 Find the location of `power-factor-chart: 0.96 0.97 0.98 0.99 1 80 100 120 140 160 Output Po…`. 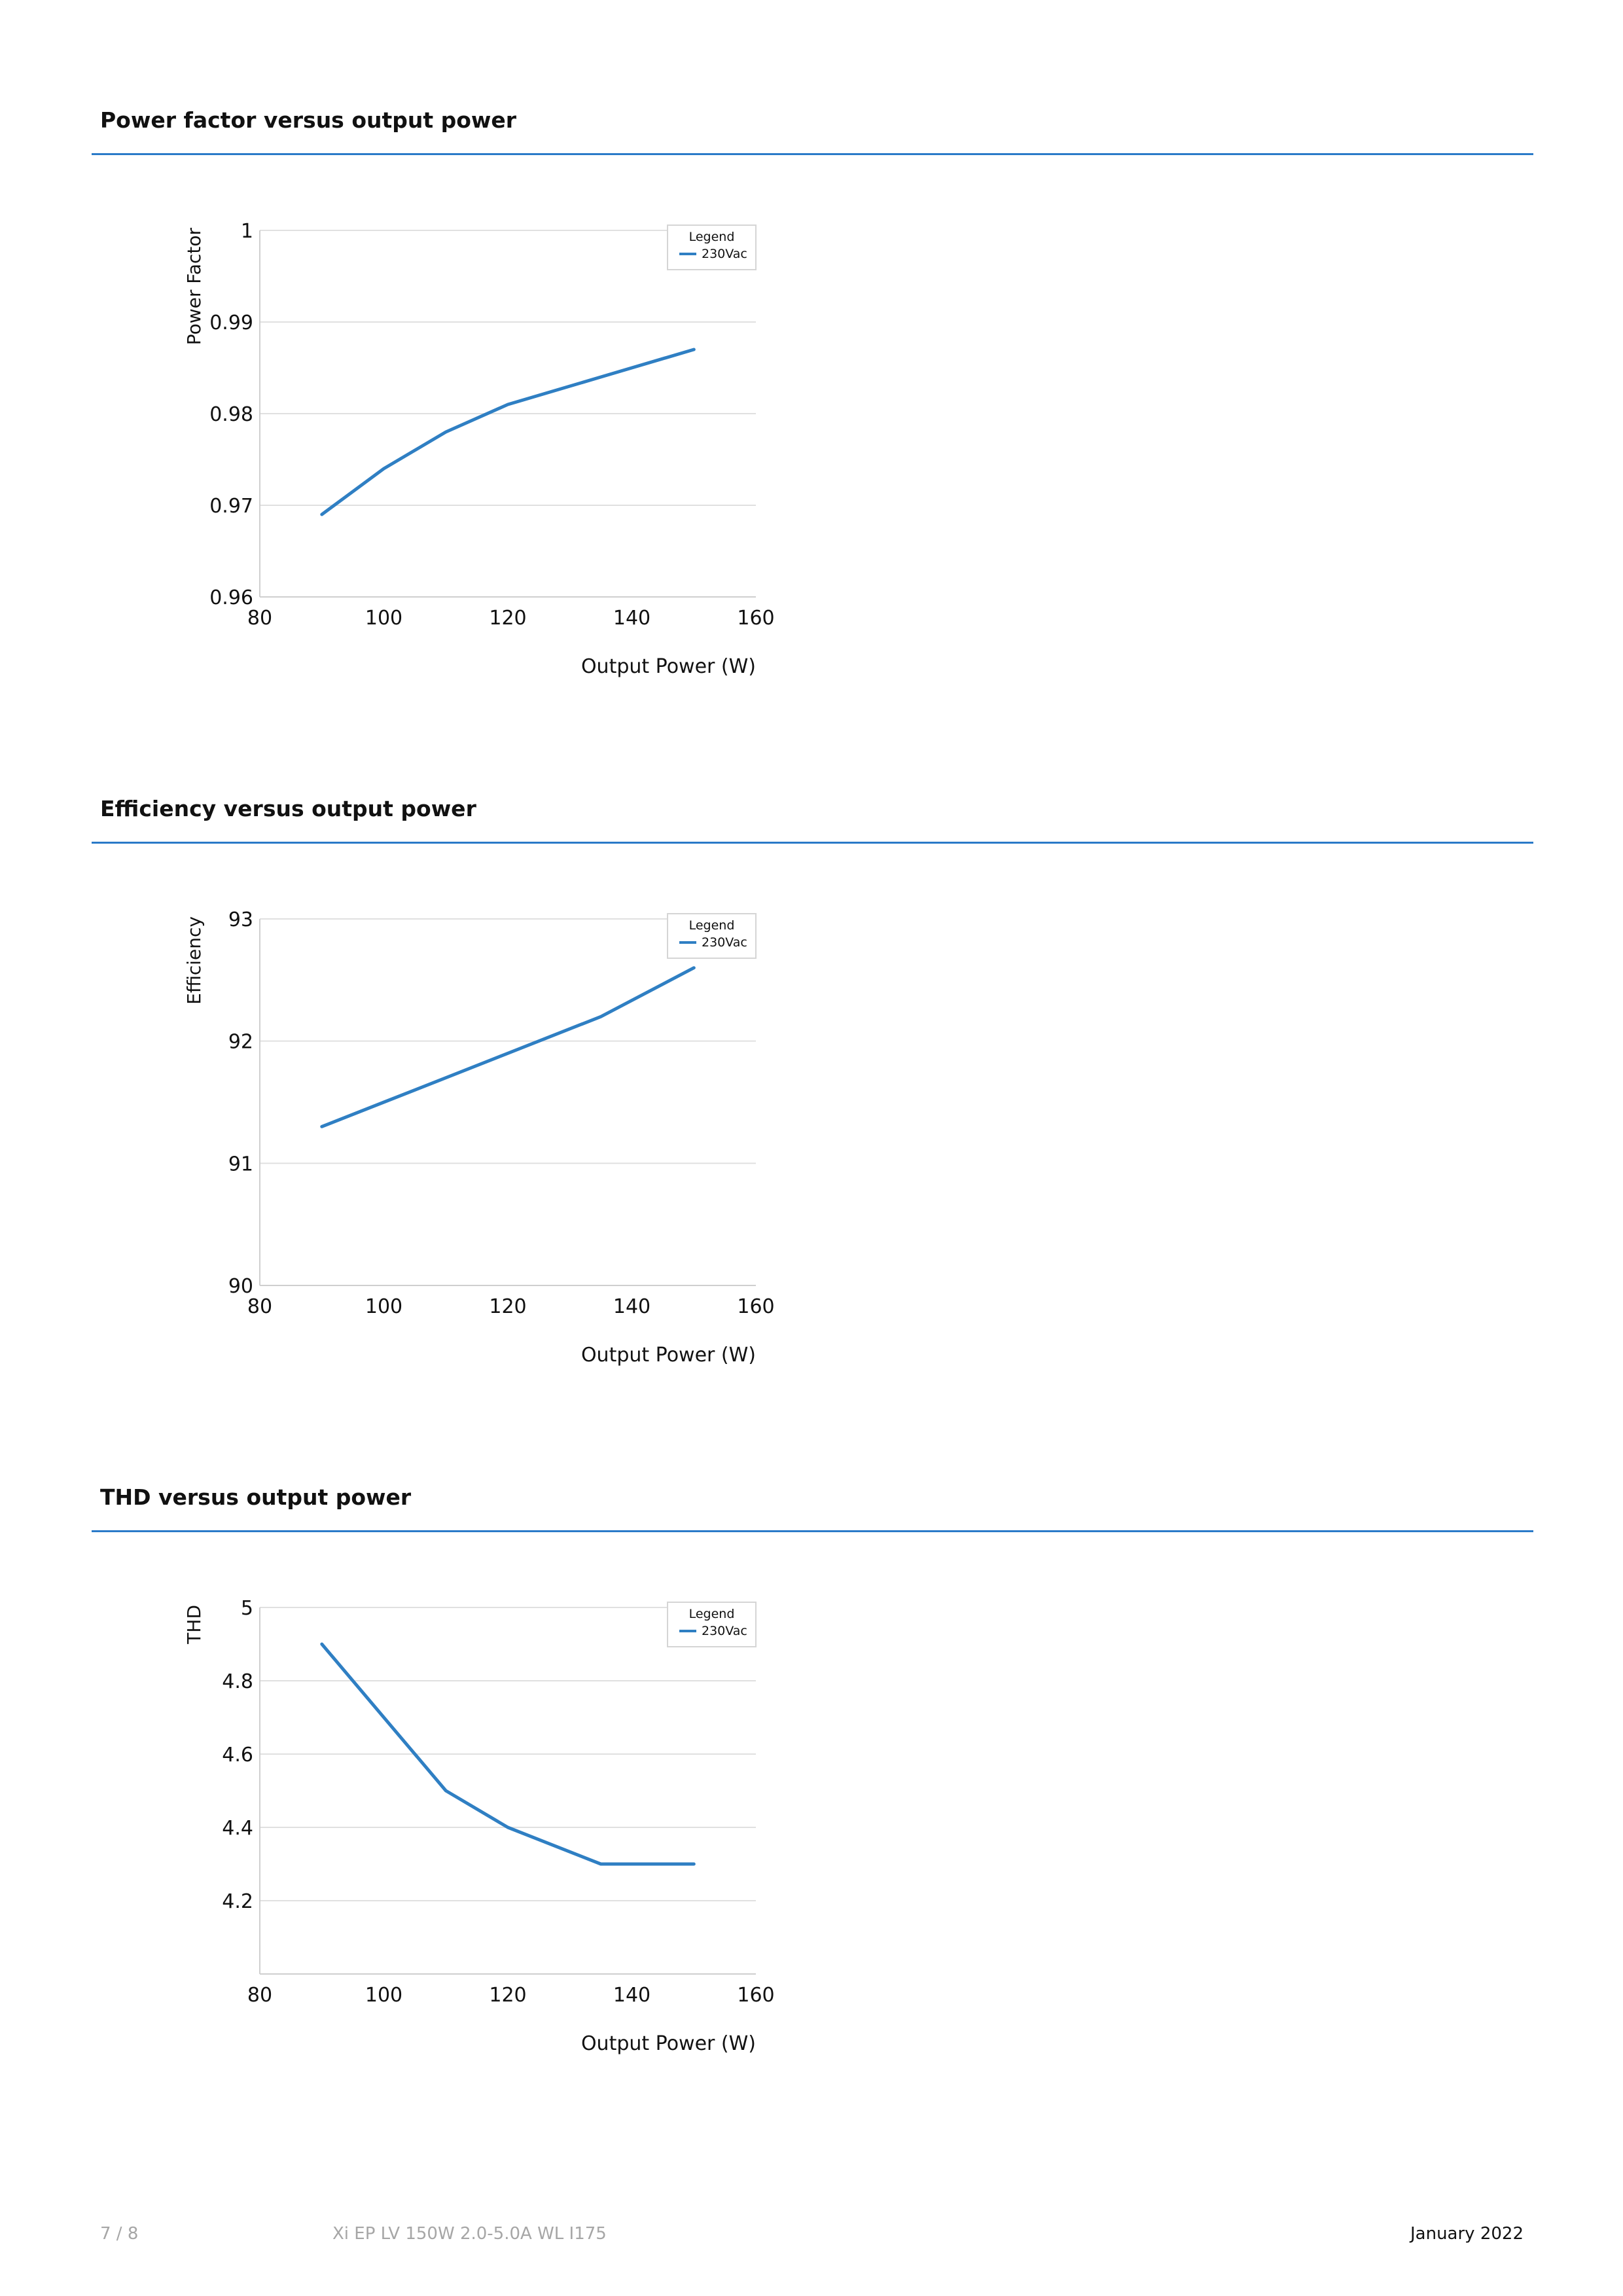

power-factor-chart: 0.96 0.97 0.98 0.99 1 80 100 120 140 160 Output Po… is located at coordinates (479, 449).